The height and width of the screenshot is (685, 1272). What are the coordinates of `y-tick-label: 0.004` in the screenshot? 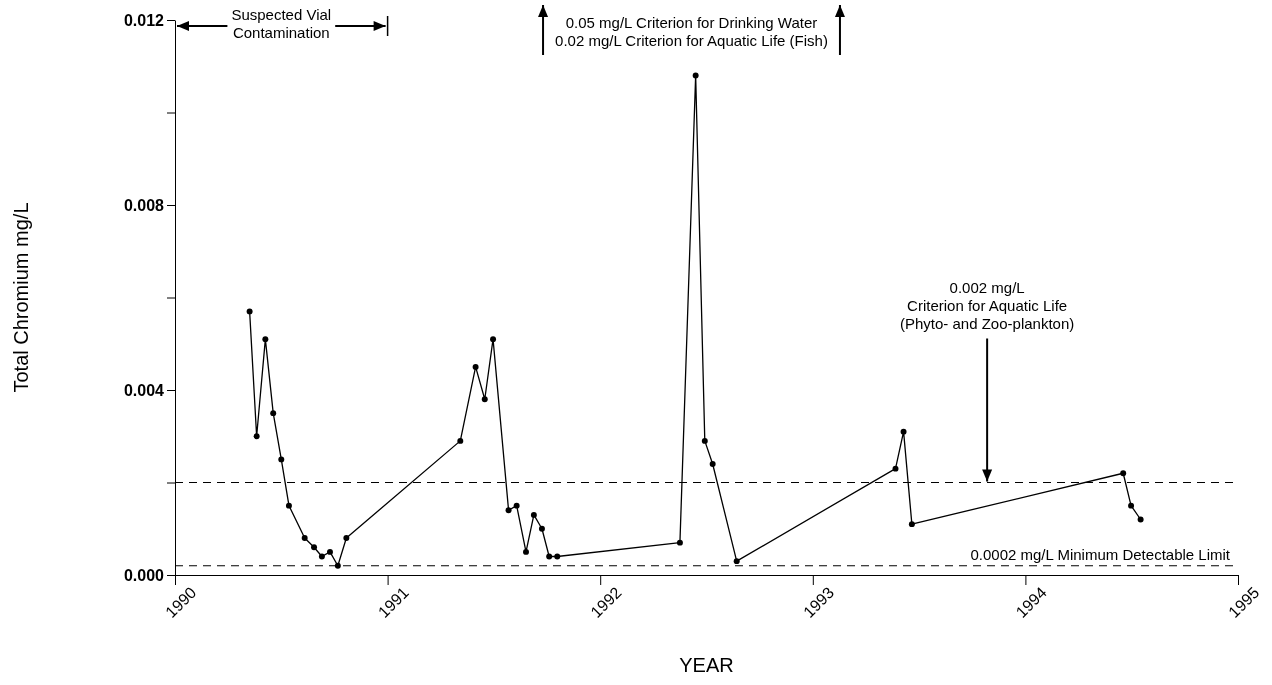 It's located at (144, 390).